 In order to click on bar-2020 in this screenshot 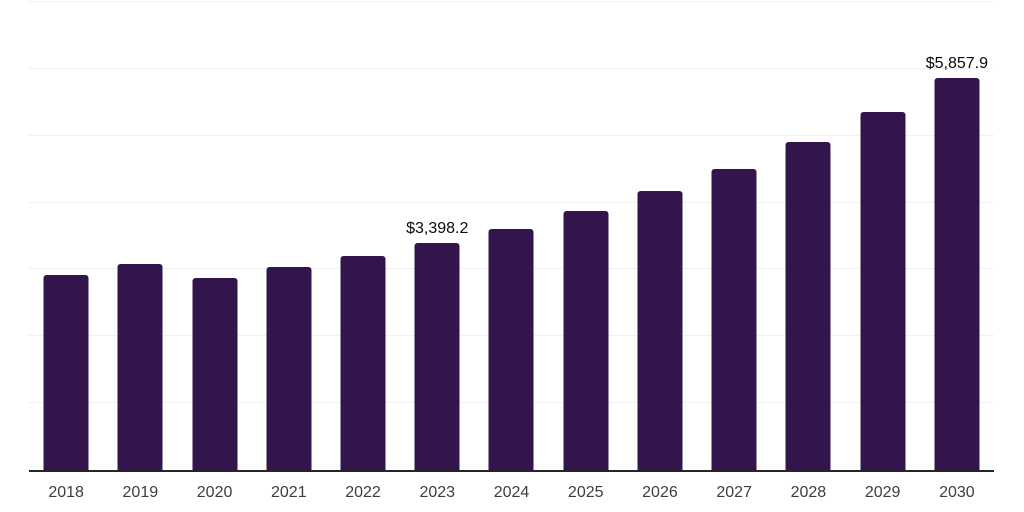, I will do `click(215, 374)`.